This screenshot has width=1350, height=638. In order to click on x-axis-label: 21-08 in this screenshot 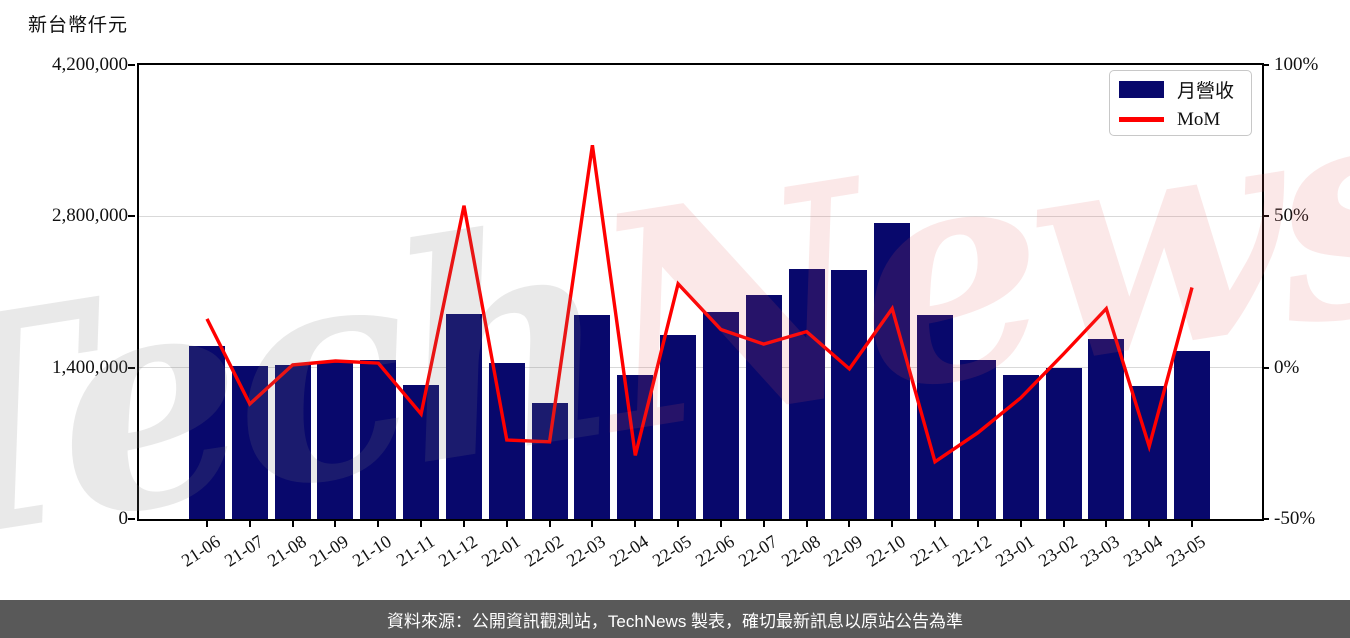, I will do `click(286, 551)`.